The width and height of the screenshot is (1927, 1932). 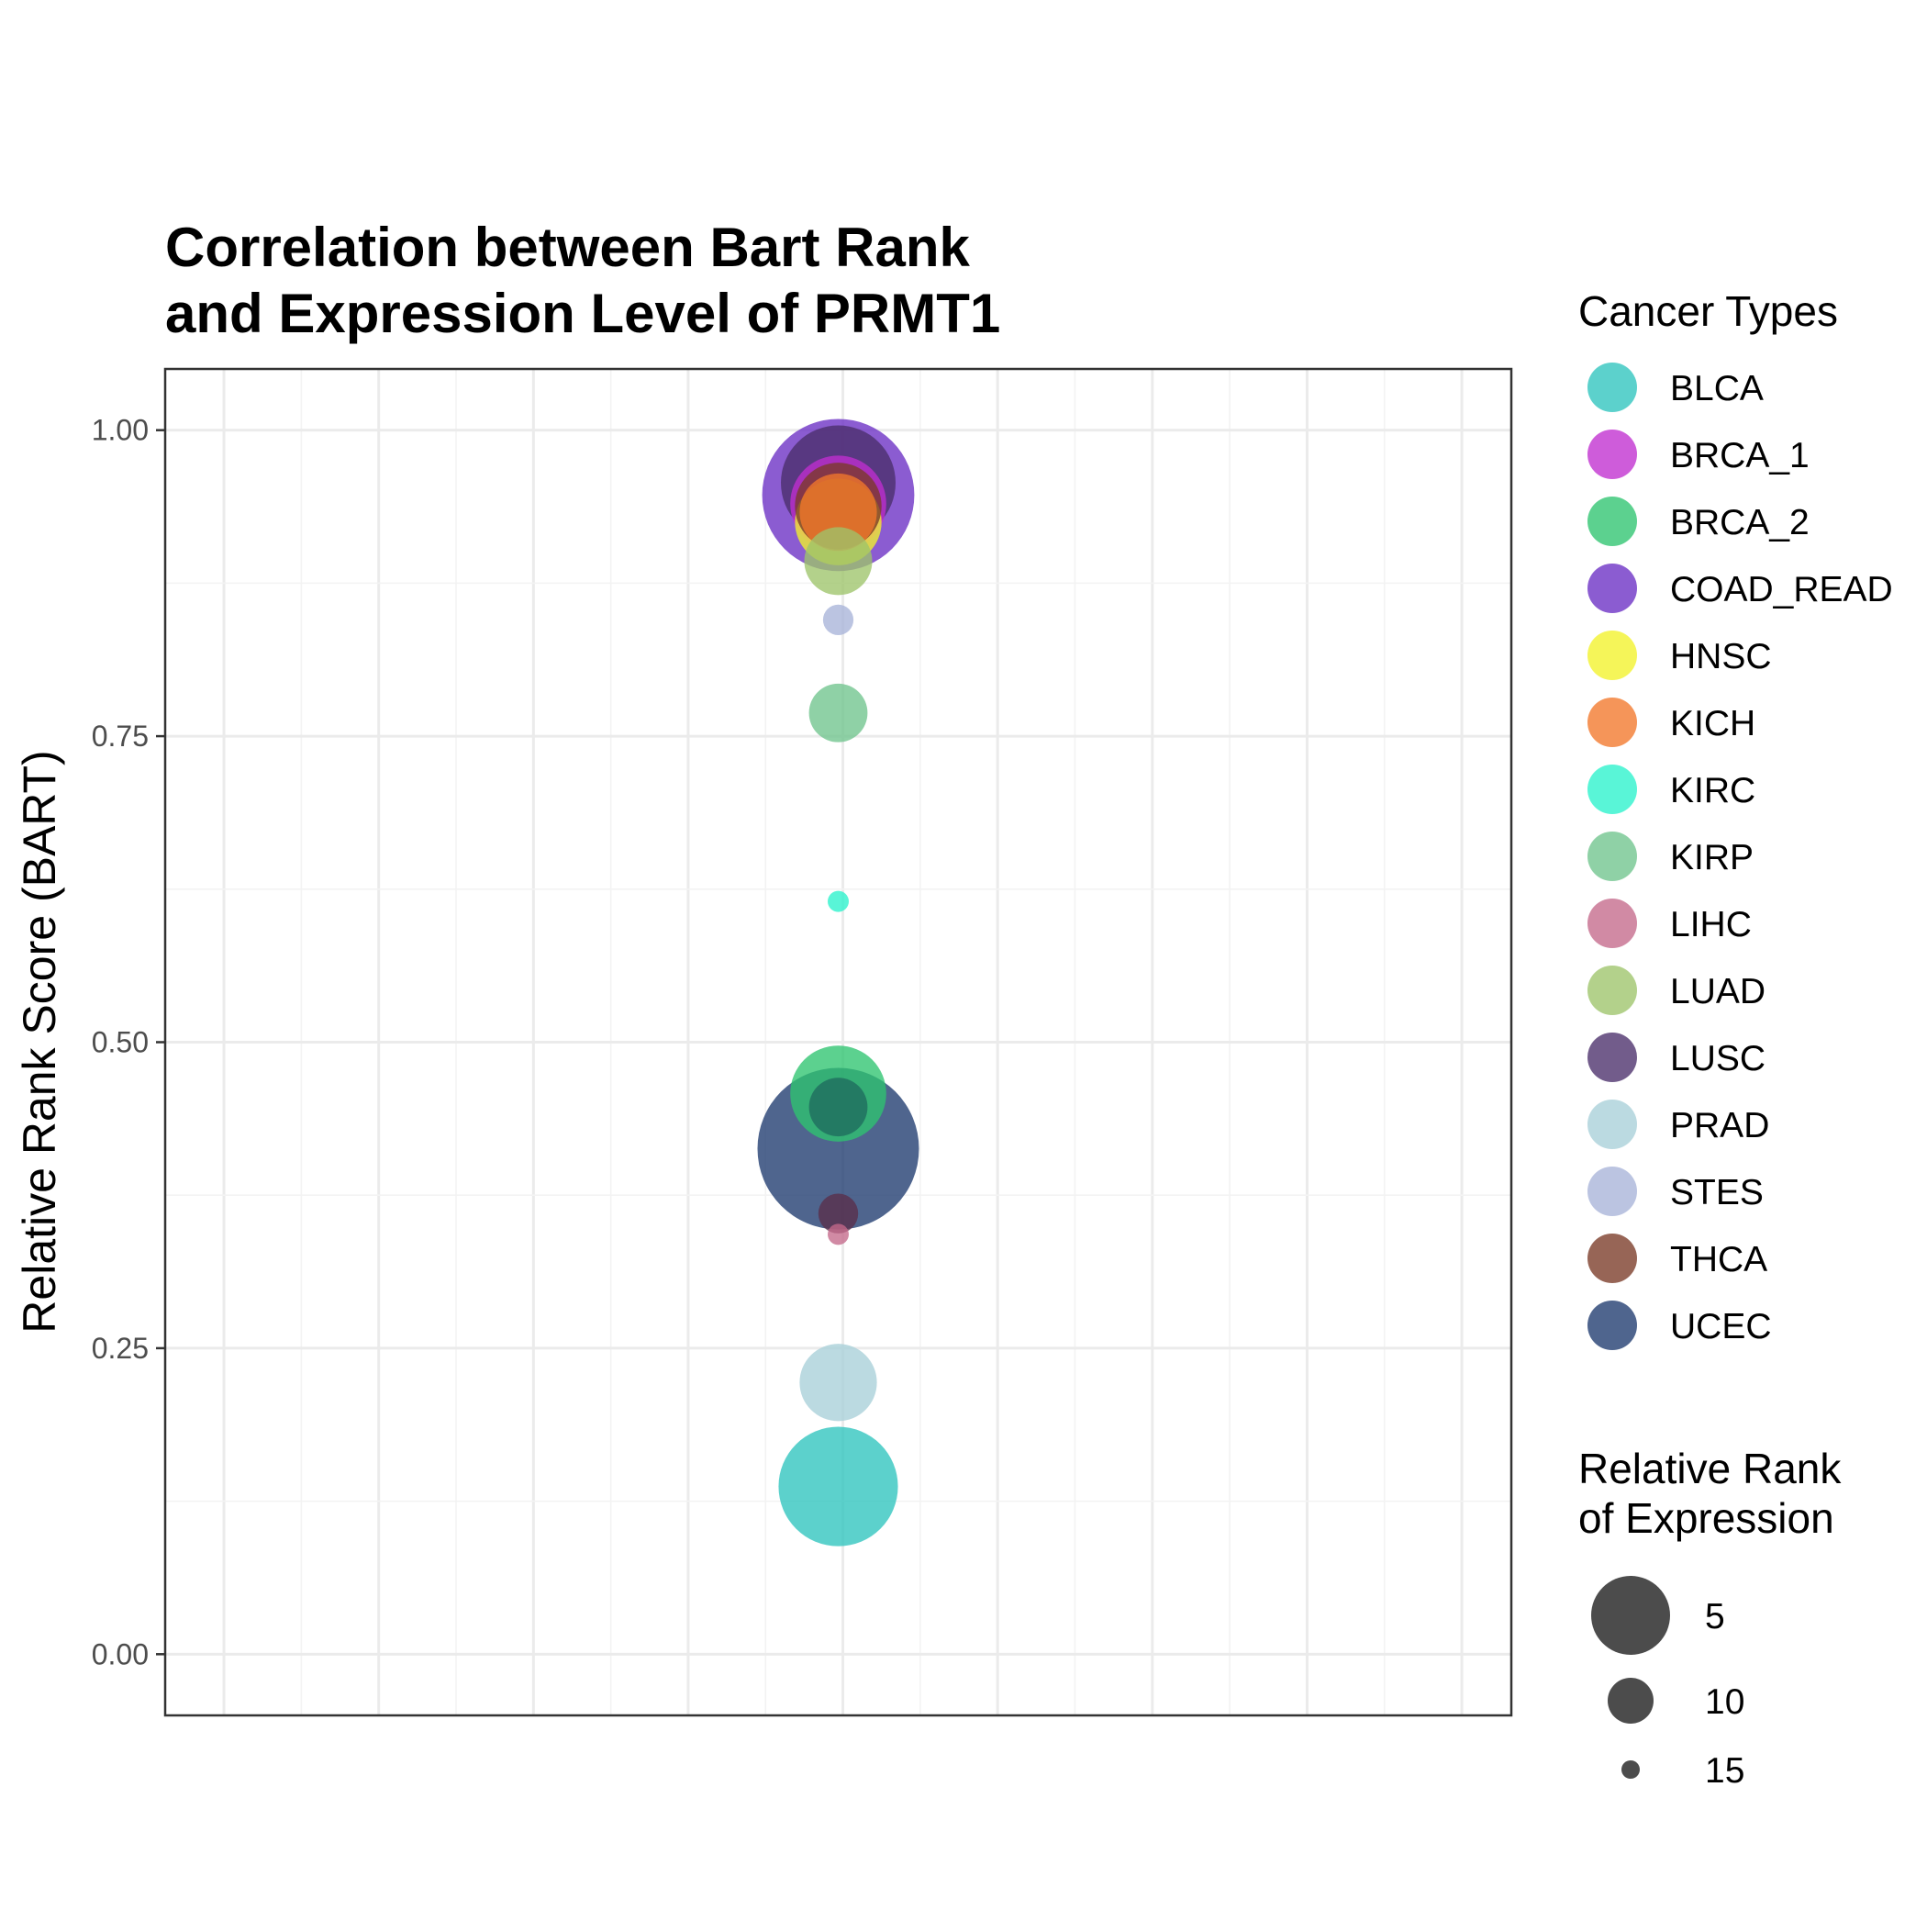 I want to click on y-axis-title: Relative Rank Score (BART), so click(x=39, y=1041).